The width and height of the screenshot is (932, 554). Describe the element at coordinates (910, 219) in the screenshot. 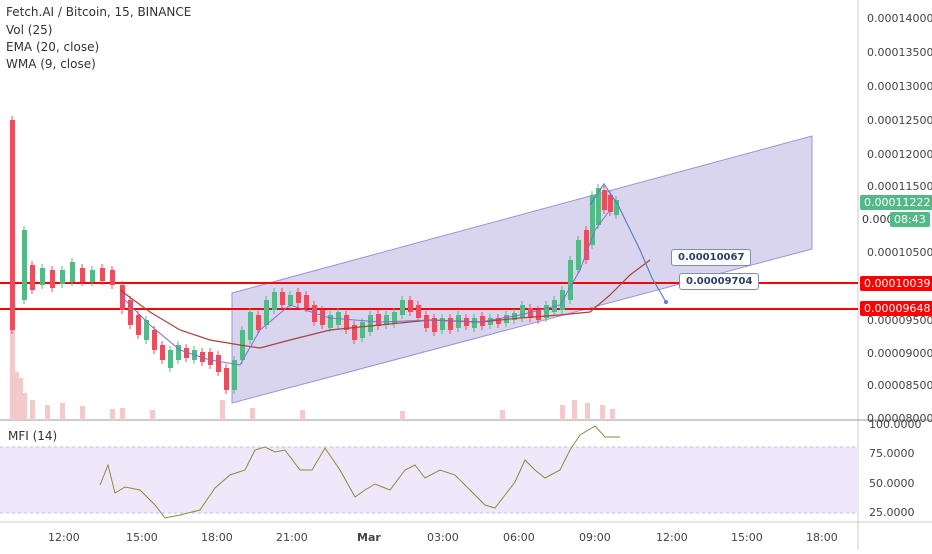

I see `bar-countdown-tag: 08:43` at that location.